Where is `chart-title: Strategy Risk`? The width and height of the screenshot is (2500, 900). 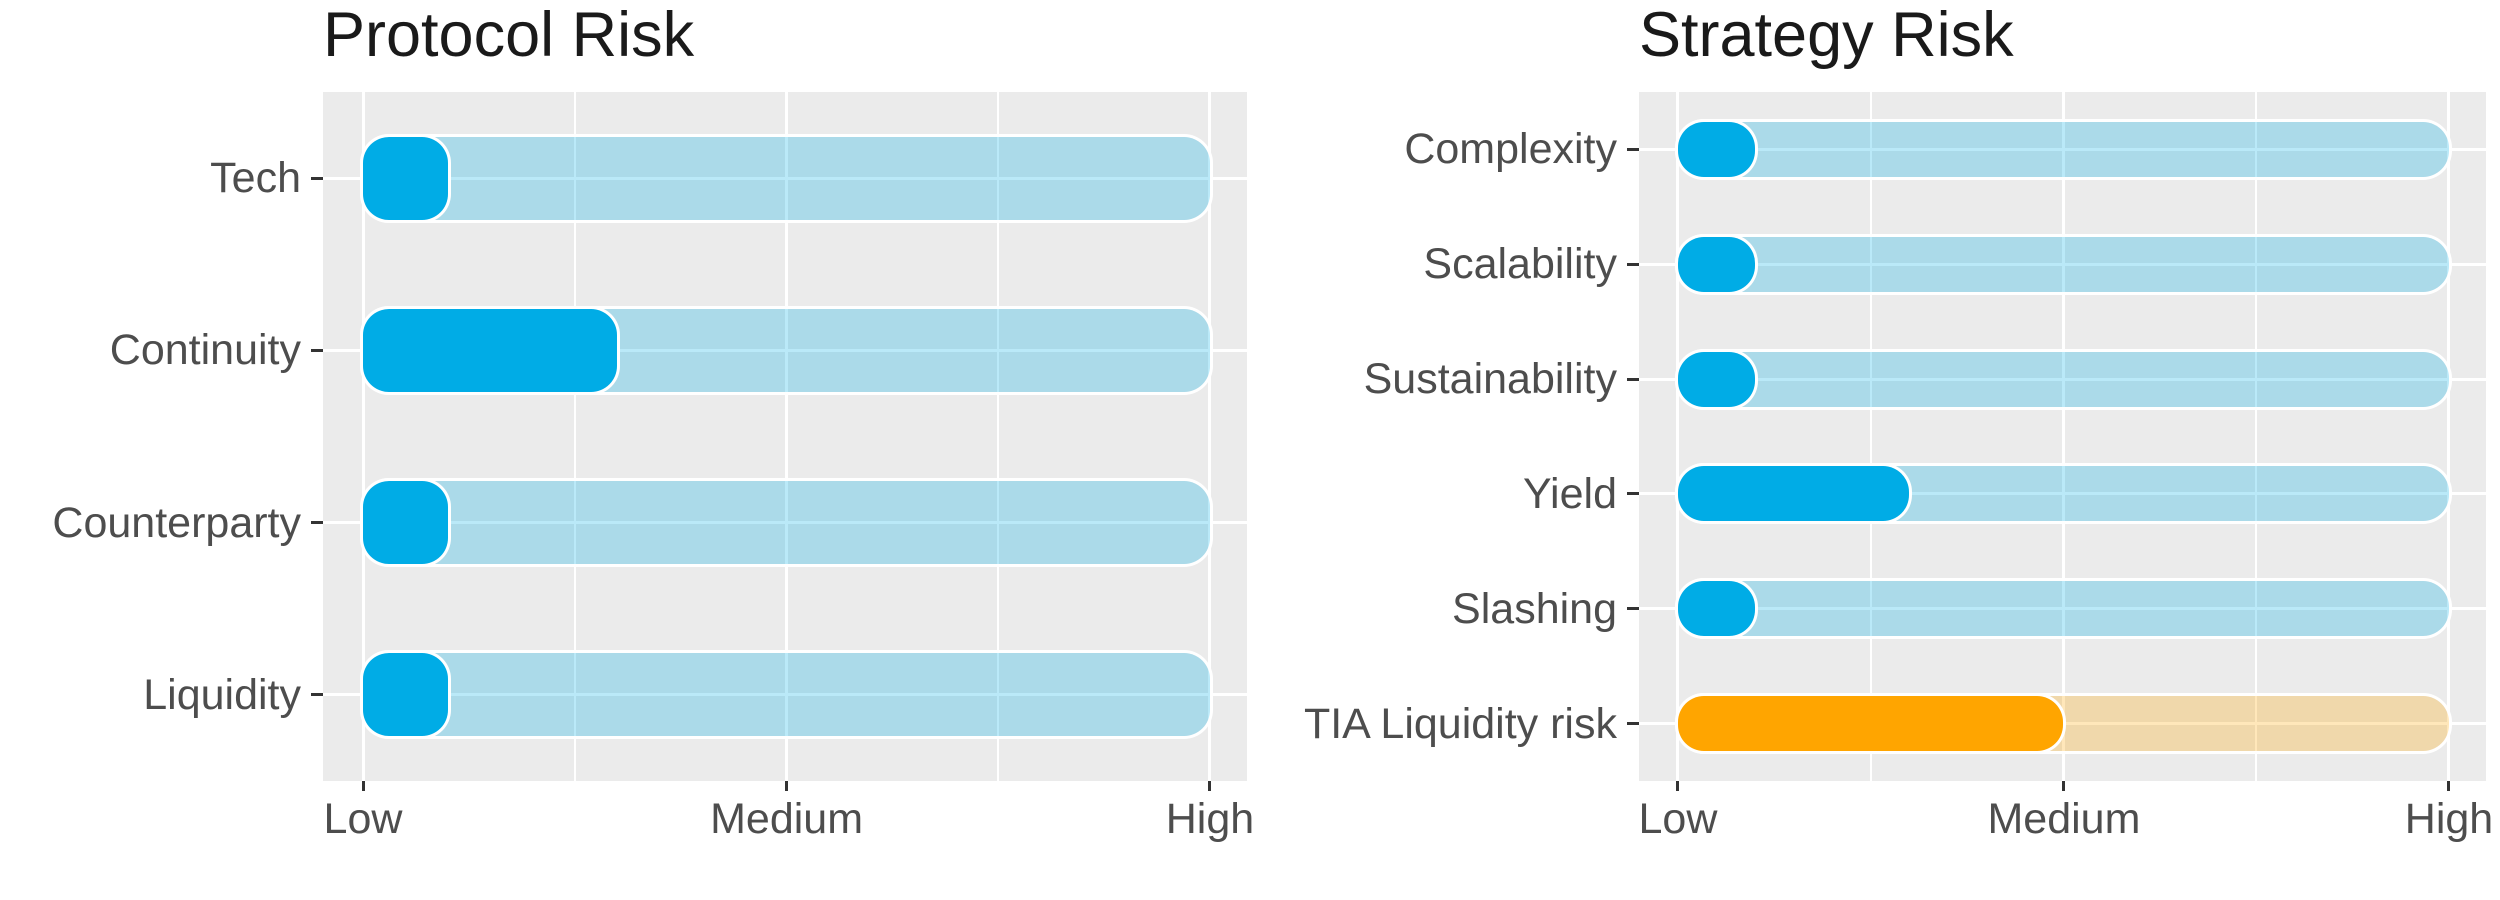
chart-title: Strategy Risk is located at coordinates (1826, 35).